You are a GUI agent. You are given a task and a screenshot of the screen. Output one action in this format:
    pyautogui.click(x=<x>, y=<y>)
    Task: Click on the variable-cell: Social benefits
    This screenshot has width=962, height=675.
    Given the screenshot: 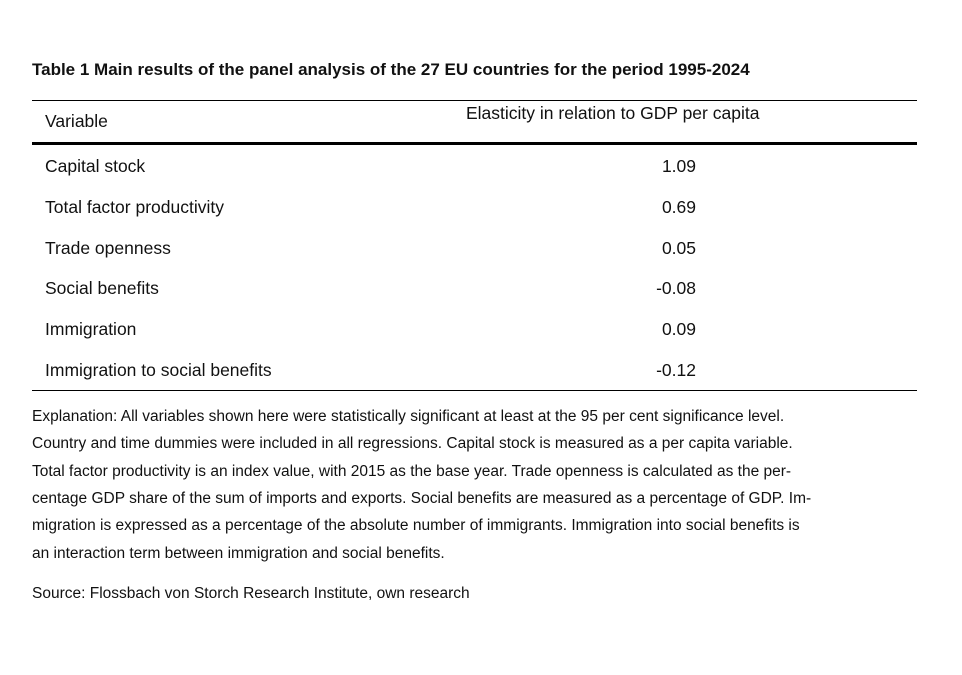 What is the action you would take?
    pyautogui.click(x=102, y=288)
    